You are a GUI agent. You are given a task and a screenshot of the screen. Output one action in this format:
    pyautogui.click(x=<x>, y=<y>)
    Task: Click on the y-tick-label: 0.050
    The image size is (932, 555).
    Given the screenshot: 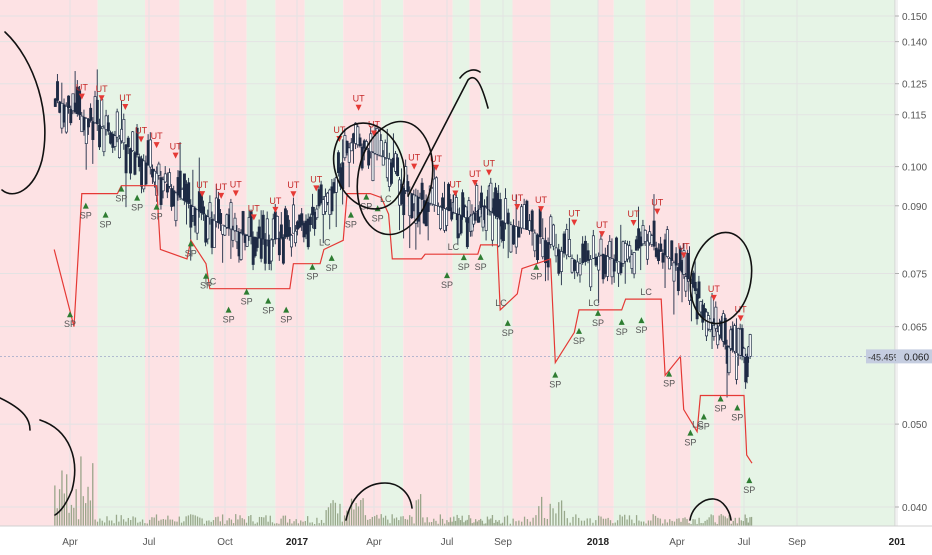 What is the action you would take?
    pyautogui.click(x=914, y=425)
    